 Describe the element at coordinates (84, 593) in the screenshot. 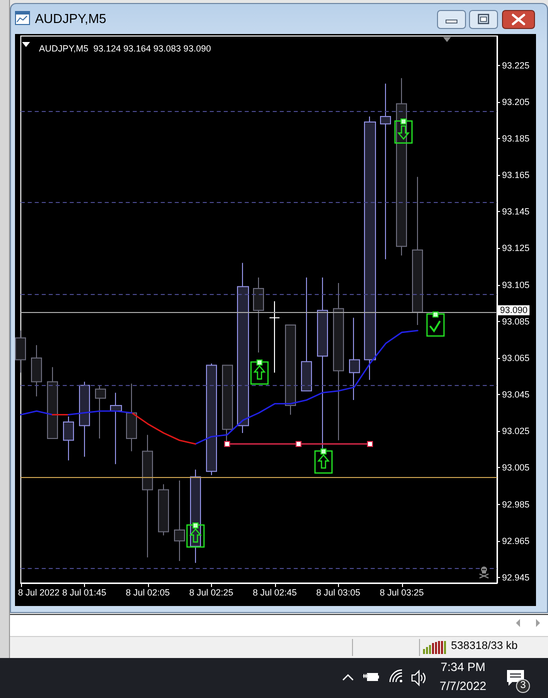

I see `x-tick-label: 8 Jul 01:45` at that location.